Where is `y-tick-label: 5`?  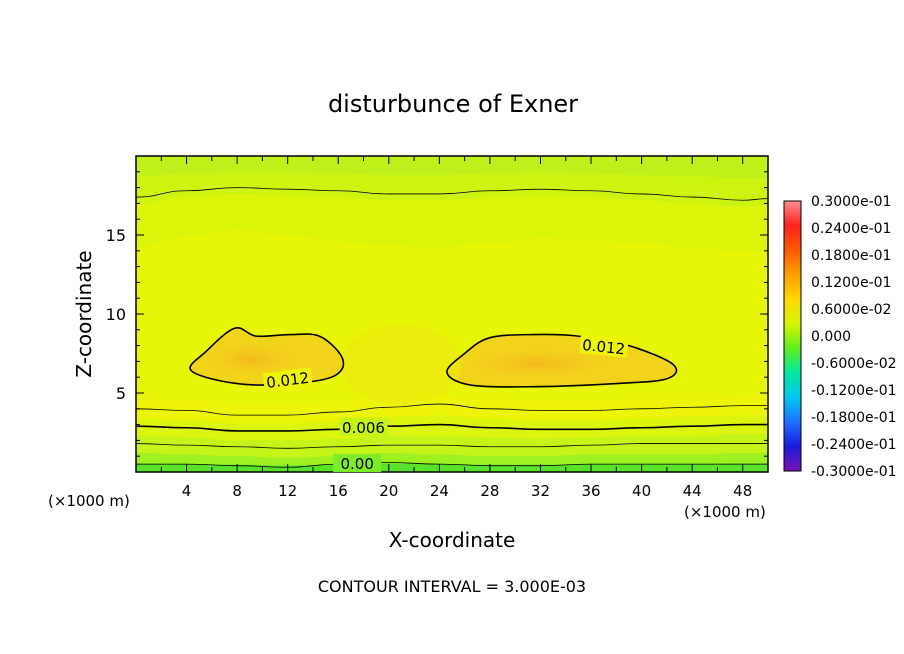
y-tick-label: 5 is located at coordinates (121, 393).